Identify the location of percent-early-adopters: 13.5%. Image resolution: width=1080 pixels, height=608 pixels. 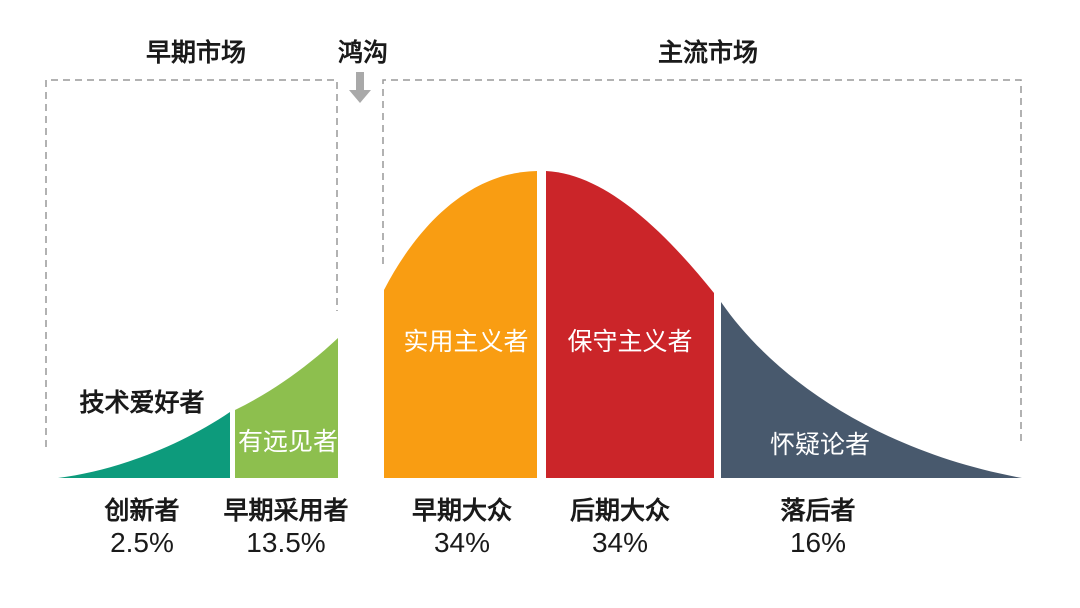
(285, 542).